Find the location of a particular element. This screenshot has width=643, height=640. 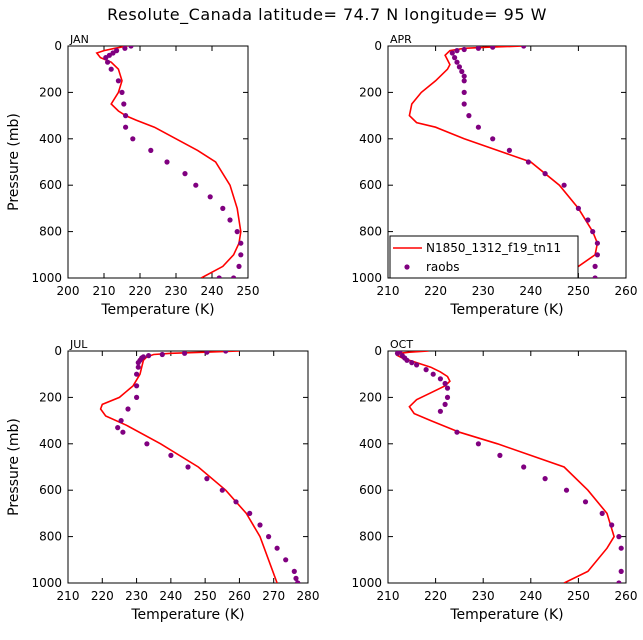

legend-label: raobs is located at coordinates (443, 267).